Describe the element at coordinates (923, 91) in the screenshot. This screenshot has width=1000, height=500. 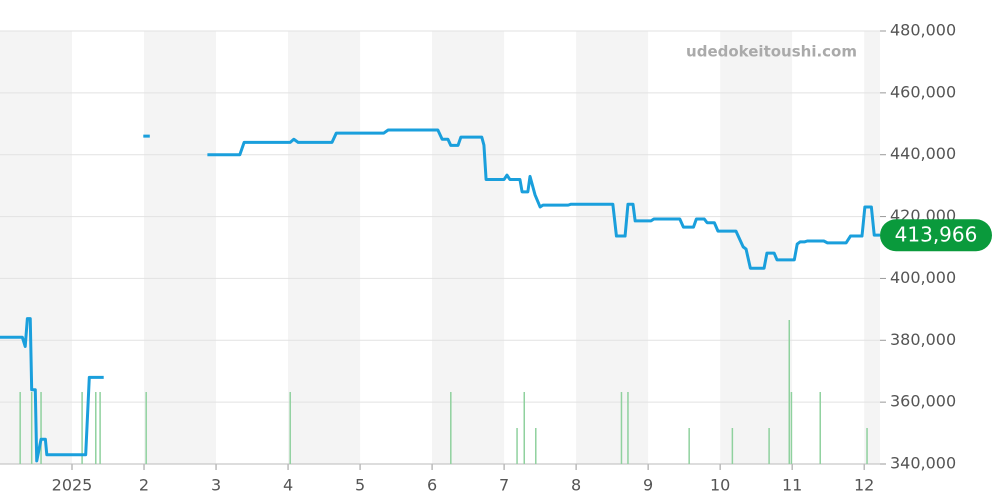
I see `y-tick-label: 460,000` at that location.